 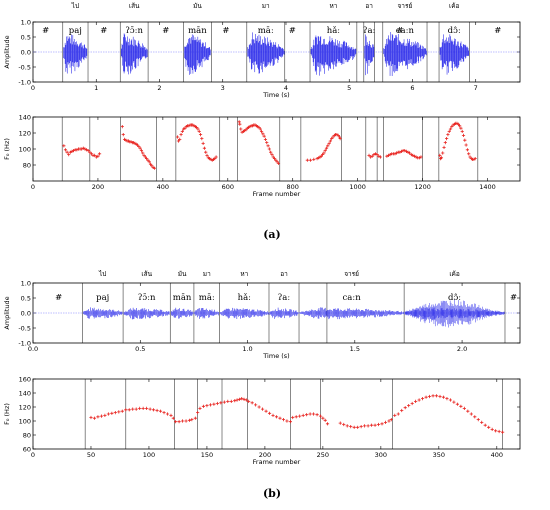 What do you see at coordinates (228, 187) in the screenshot?
I see `x-tick-label: 600` at bounding box center [228, 187].